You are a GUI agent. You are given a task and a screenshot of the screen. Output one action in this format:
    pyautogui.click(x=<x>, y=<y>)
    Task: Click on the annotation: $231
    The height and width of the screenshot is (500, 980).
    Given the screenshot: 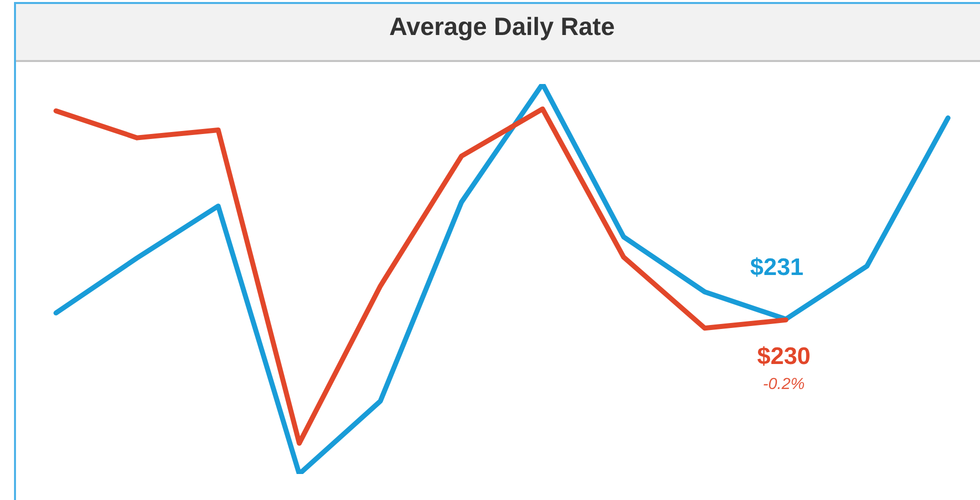 What is the action you would take?
    pyautogui.click(x=777, y=268)
    